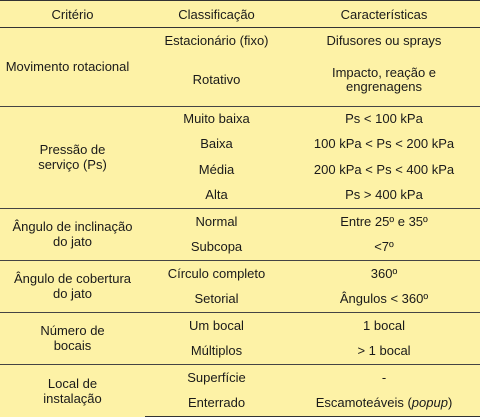 The width and height of the screenshot is (480, 417). I want to click on characteristics-cell: Impacto, reação e engrenagens, so click(384, 79).